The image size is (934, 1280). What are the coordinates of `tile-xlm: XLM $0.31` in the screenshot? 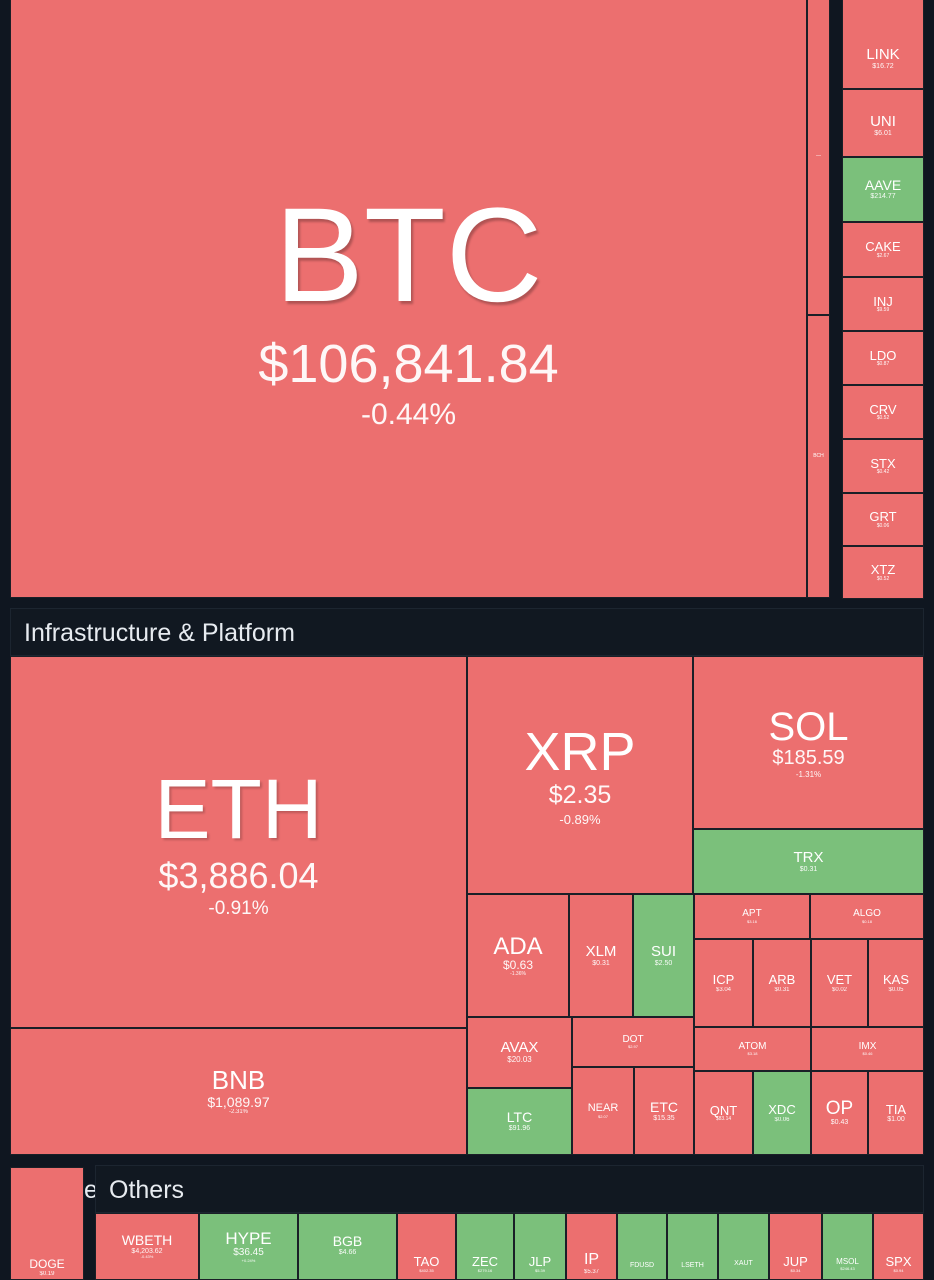 It's located at (601, 955).